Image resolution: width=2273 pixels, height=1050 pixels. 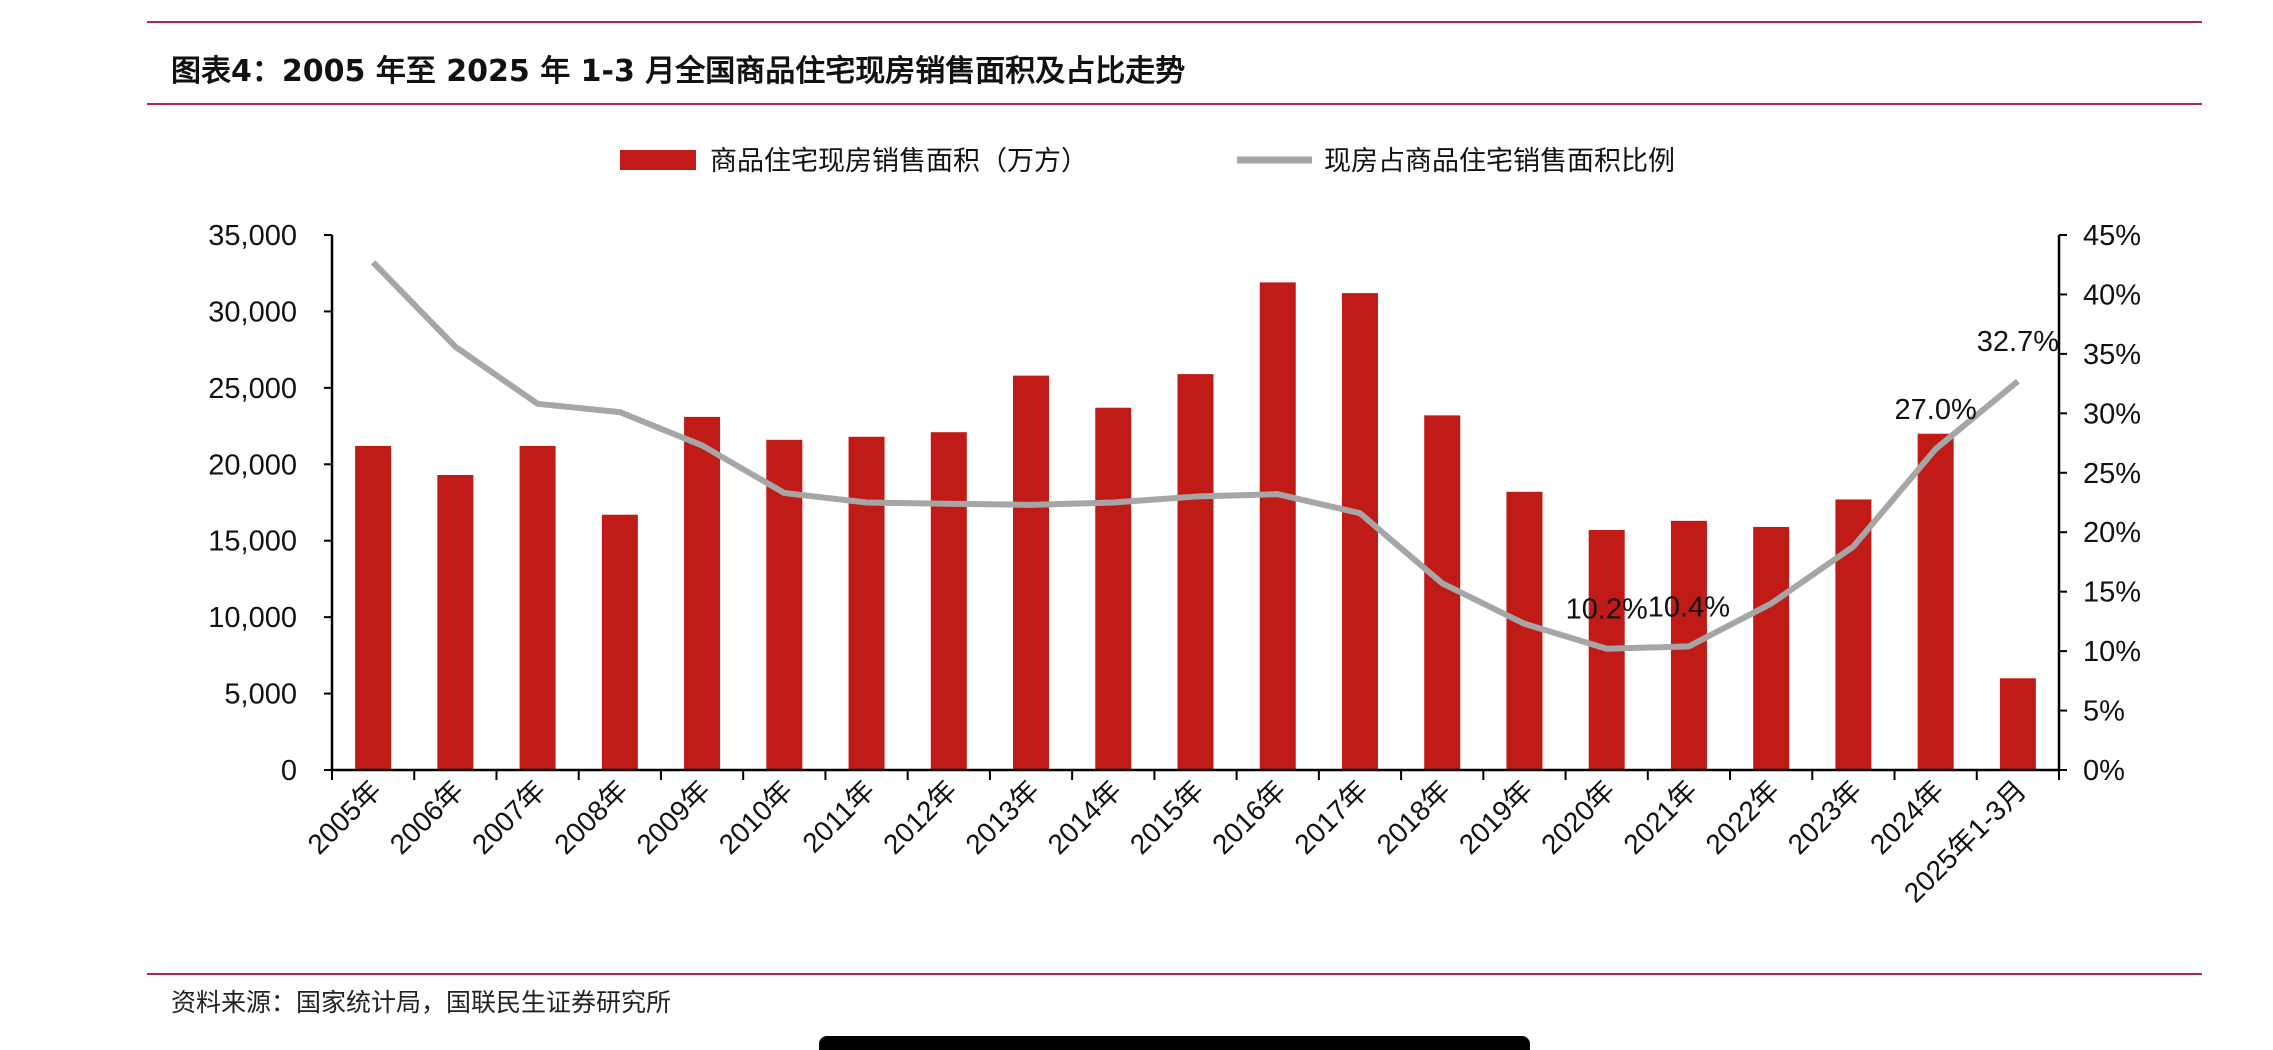 I want to click on x-tick-label: 2008年, so click(x=591, y=817).